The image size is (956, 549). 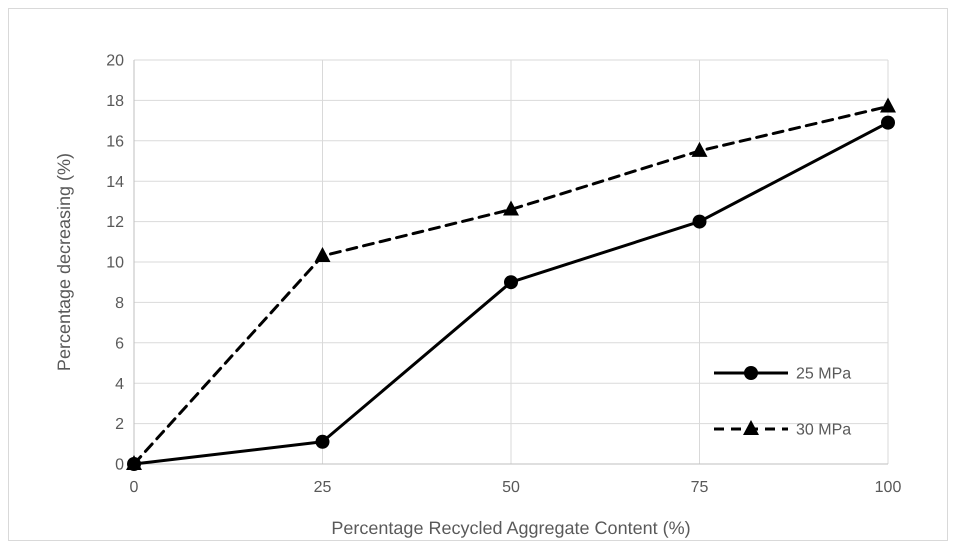 I want to click on x-tick-label: 100, so click(x=888, y=487).